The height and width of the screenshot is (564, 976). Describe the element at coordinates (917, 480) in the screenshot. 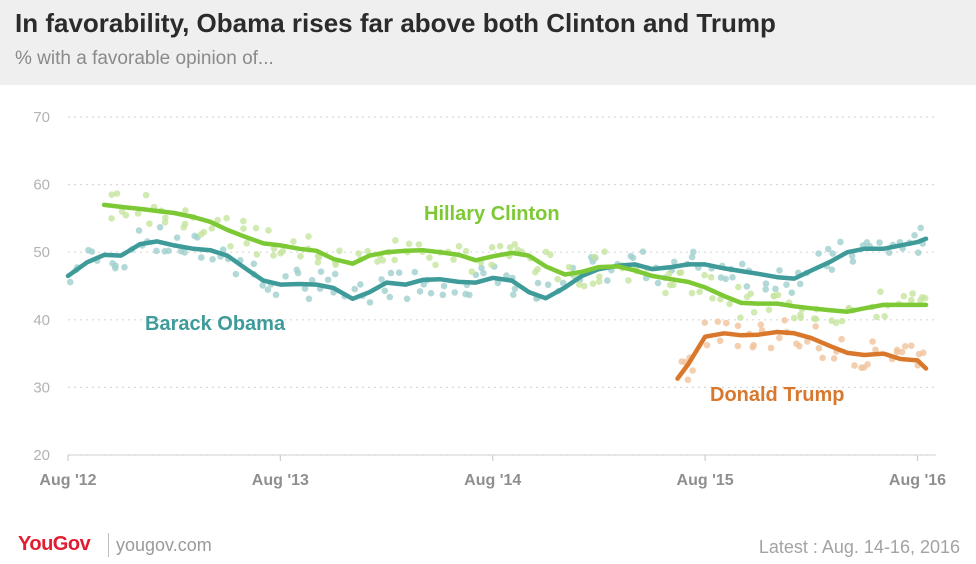

I see `x-tick-label: Aug '16` at that location.